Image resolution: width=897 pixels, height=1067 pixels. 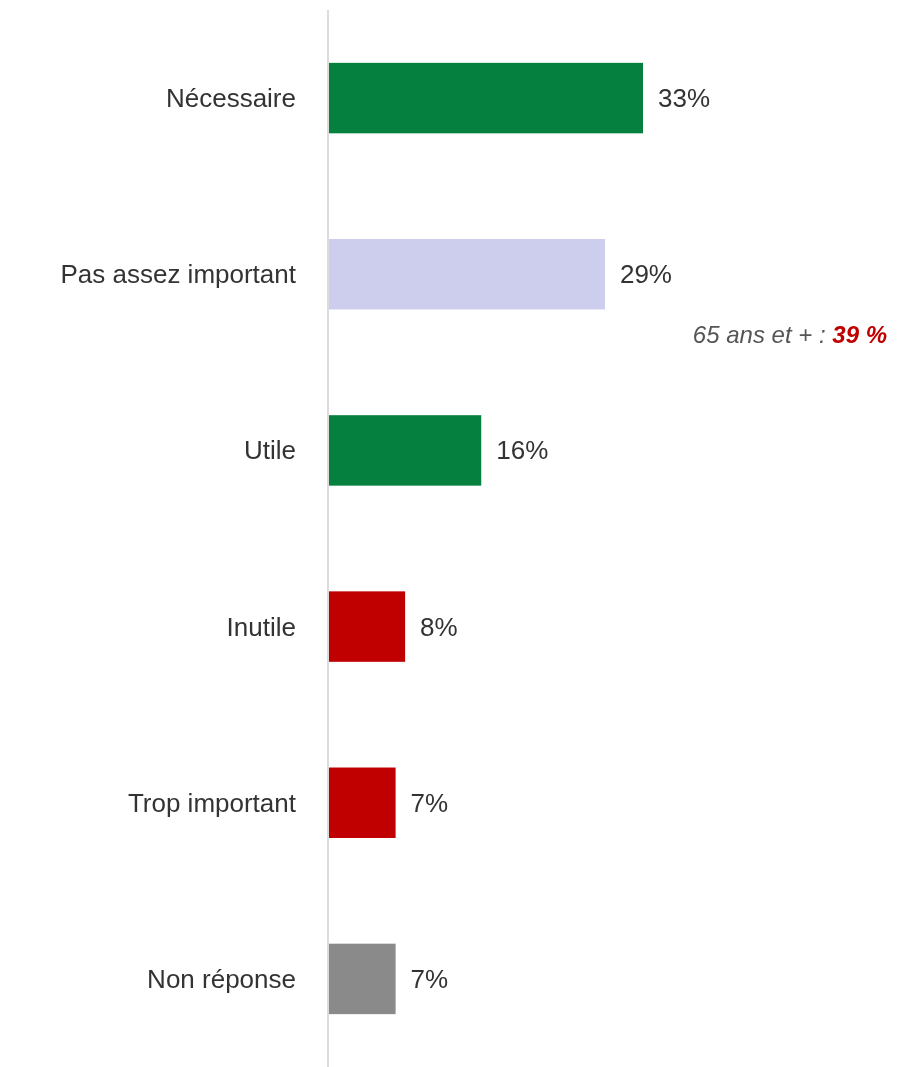 I want to click on data-label: 29%, so click(x=645, y=274).